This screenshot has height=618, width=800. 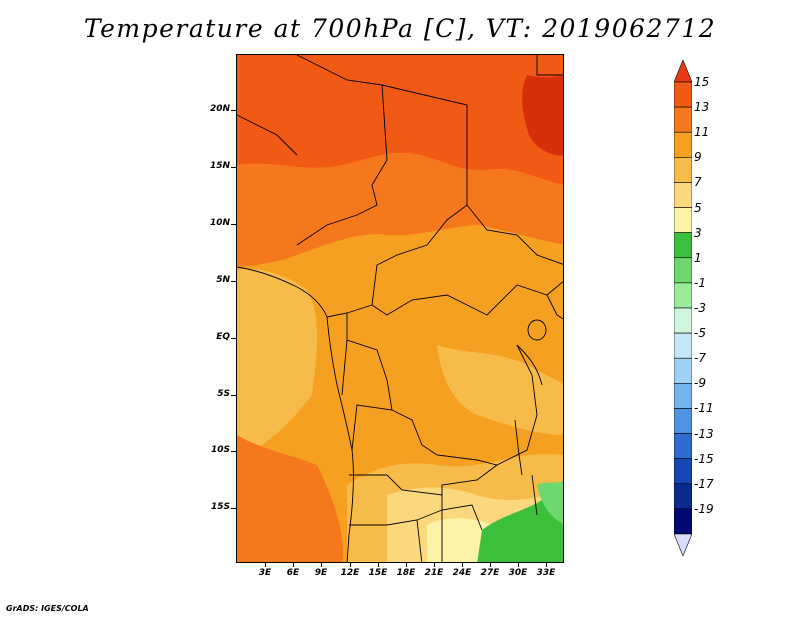 I want to click on colorbar-label: -7, so click(x=700, y=358).